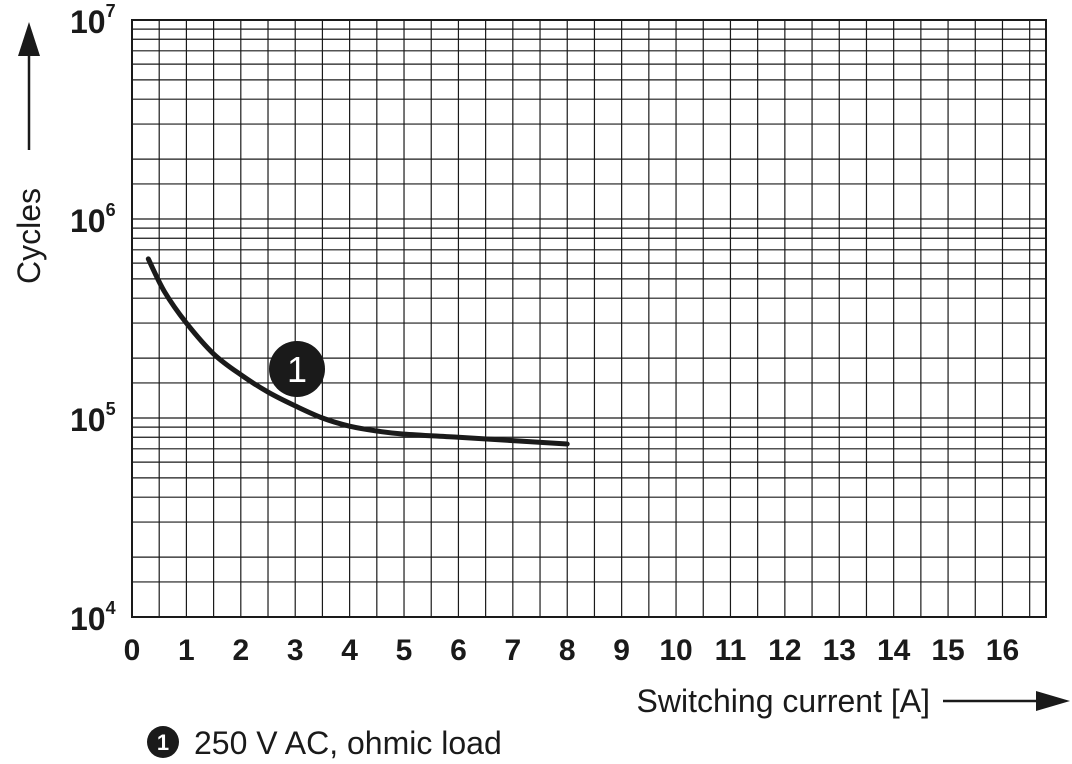 The image size is (1072, 764). What do you see at coordinates (295, 650) in the screenshot?
I see `x-tick-label: 3` at bounding box center [295, 650].